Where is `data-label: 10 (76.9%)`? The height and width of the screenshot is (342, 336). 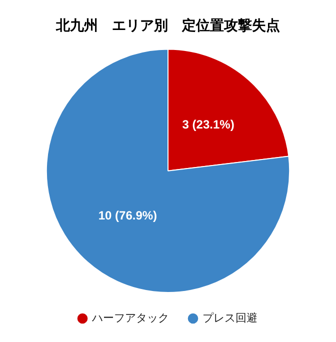
data-label: 10 (76.9%) is located at coordinates (128, 215).